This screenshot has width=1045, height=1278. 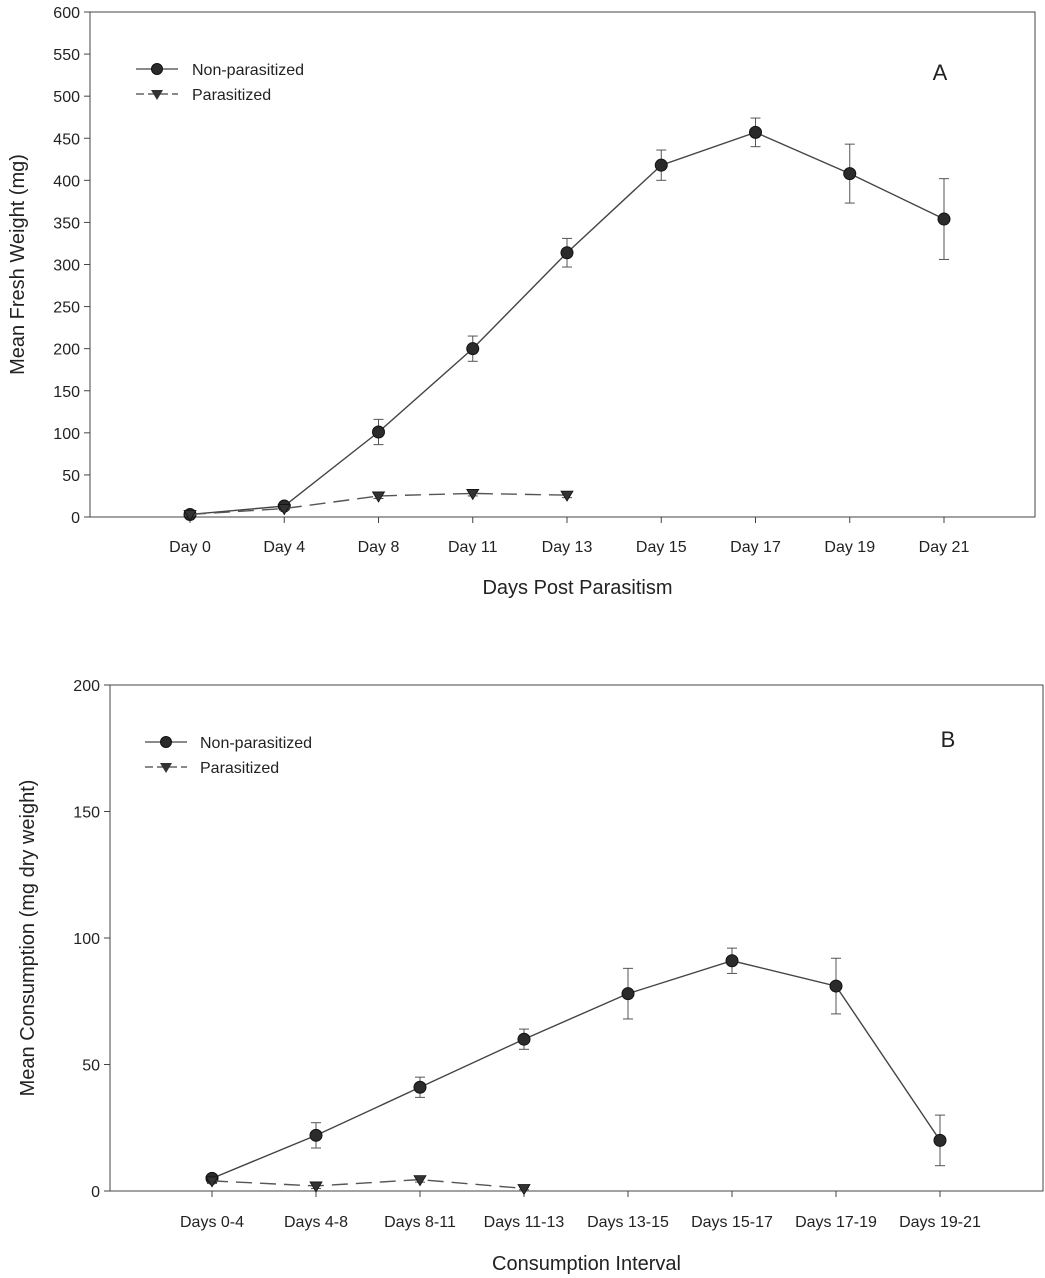 I want to click on x-tick-label: Day 15, so click(x=661, y=547).